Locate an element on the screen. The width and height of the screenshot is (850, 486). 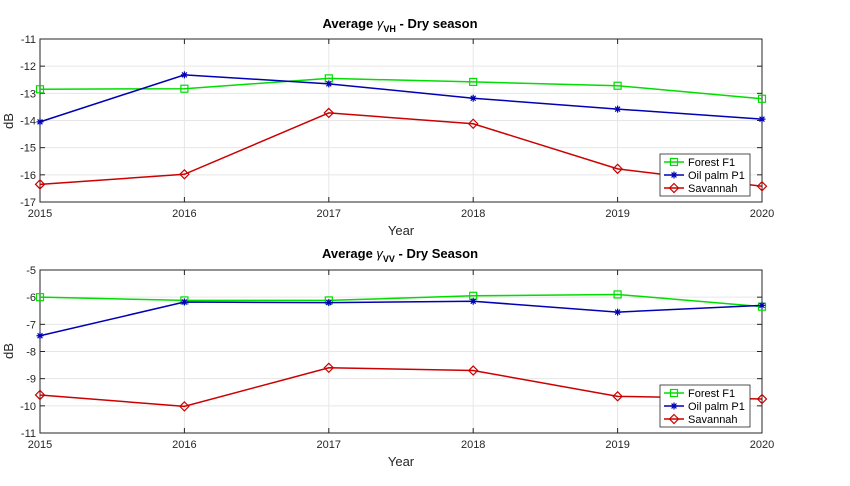
y-tick-label: -16 is located at coordinates (28, 176).